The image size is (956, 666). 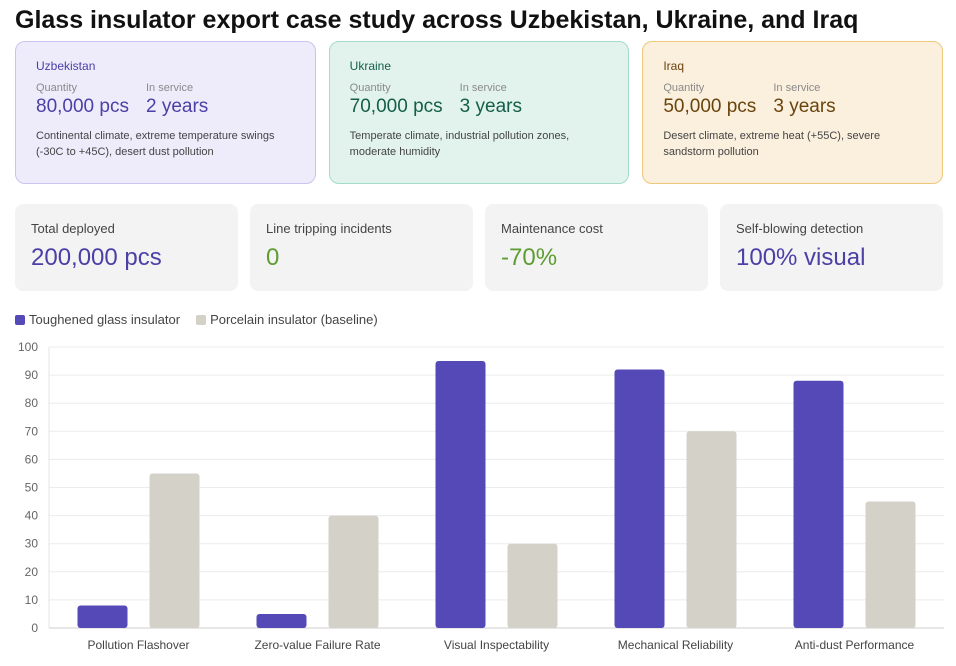 I want to click on metric-label: Line tripping incidents, so click(x=329, y=228).